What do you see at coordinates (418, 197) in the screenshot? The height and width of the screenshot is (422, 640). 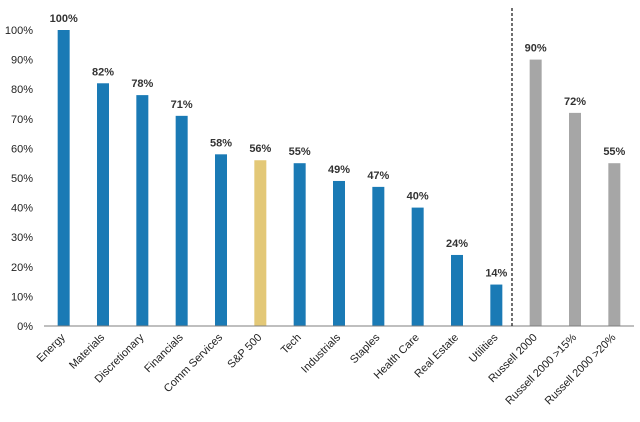 I see `data-label: 40%` at bounding box center [418, 197].